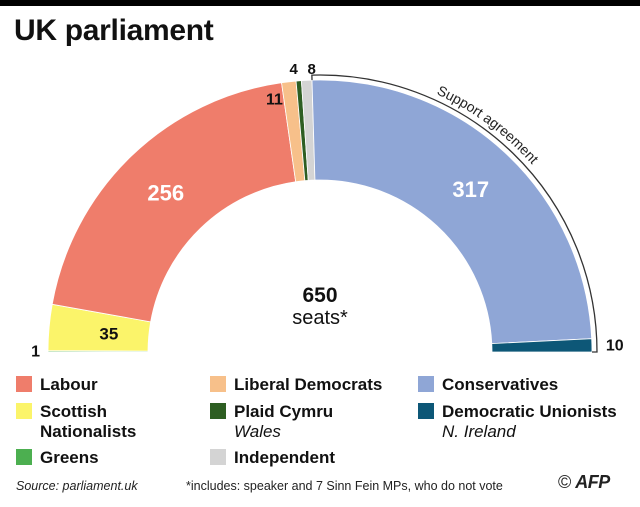 The width and height of the screenshot is (640, 507). Describe the element at coordinates (77, 486) in the screenshot. I see `source-text: Source: parliament.uk` at that location.